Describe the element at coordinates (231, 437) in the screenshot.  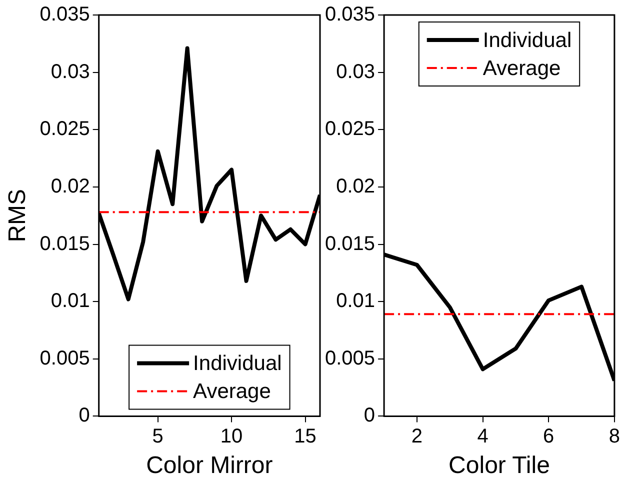
I see `x-tick-label: 10` at that location.